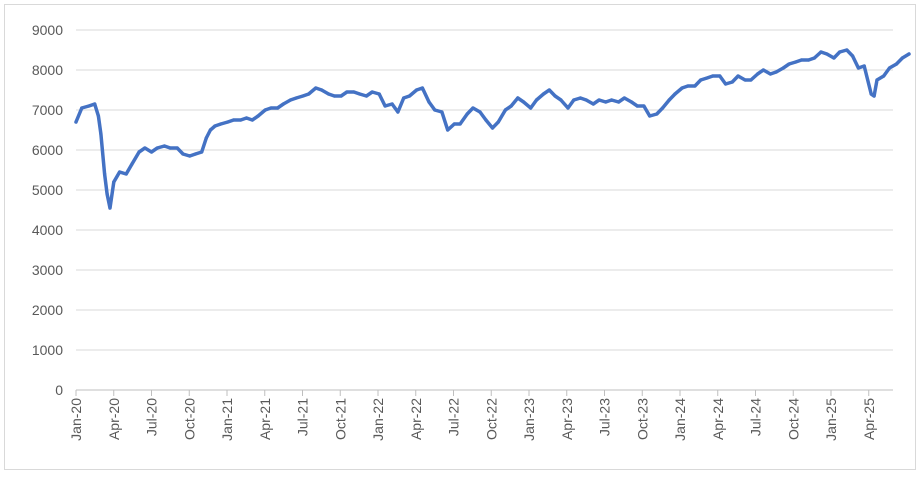  Describe the element at coordinates (529, 419) in the screenshot. I see `x-tick-label: Jan-23` at that location.